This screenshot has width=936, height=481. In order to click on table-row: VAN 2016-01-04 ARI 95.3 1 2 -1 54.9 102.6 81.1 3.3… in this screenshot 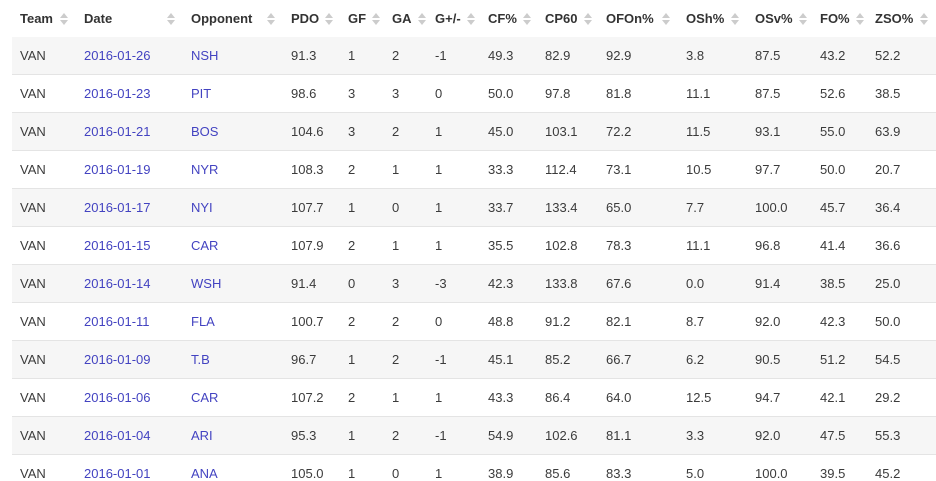, I will do `click(474, 435)`.